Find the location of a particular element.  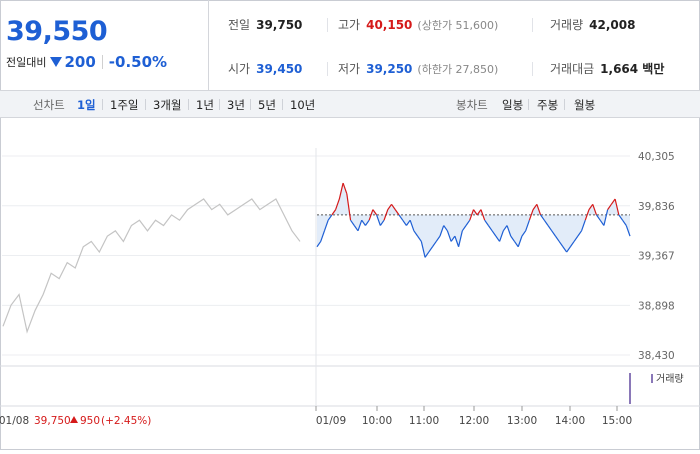

change-percent: -0.50% is located at coordinates (138, 62).